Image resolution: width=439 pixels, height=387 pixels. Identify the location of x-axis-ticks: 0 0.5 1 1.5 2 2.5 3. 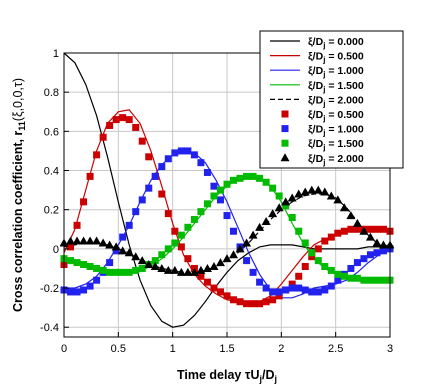
(227, 343).